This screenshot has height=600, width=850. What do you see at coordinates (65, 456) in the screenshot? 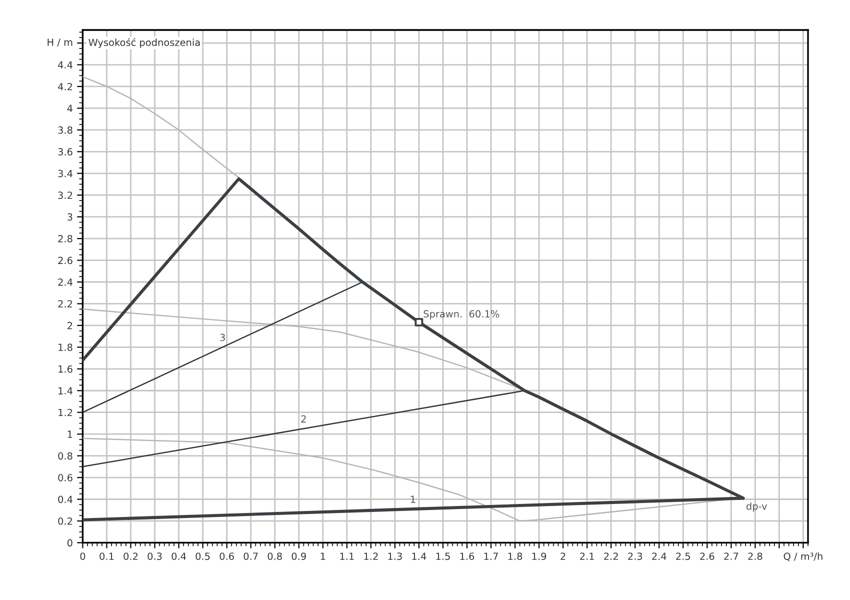
I see `y-tick-label: 0.8` at bounding box center [65, 456].